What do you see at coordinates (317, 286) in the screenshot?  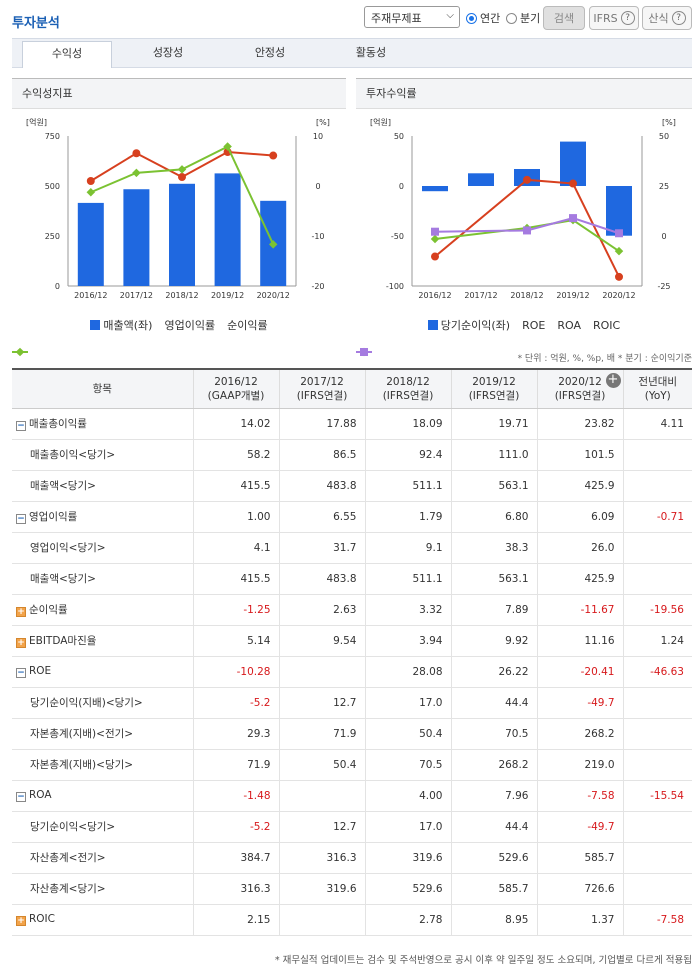 I see `right-tick-label: -20` at bounding box center [317, 286].